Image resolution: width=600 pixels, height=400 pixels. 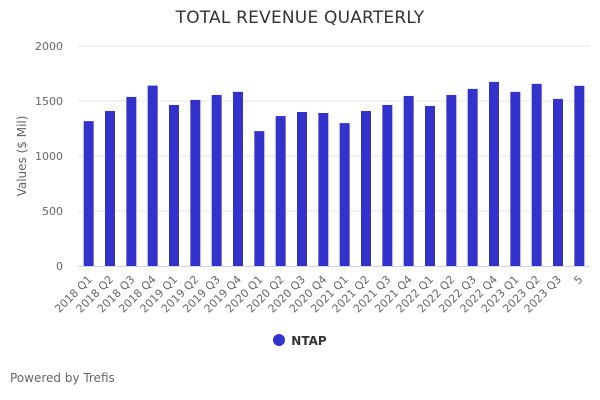 I want to click on powered-by-credit: Powered by Trefis, so click(x=62, y=378).